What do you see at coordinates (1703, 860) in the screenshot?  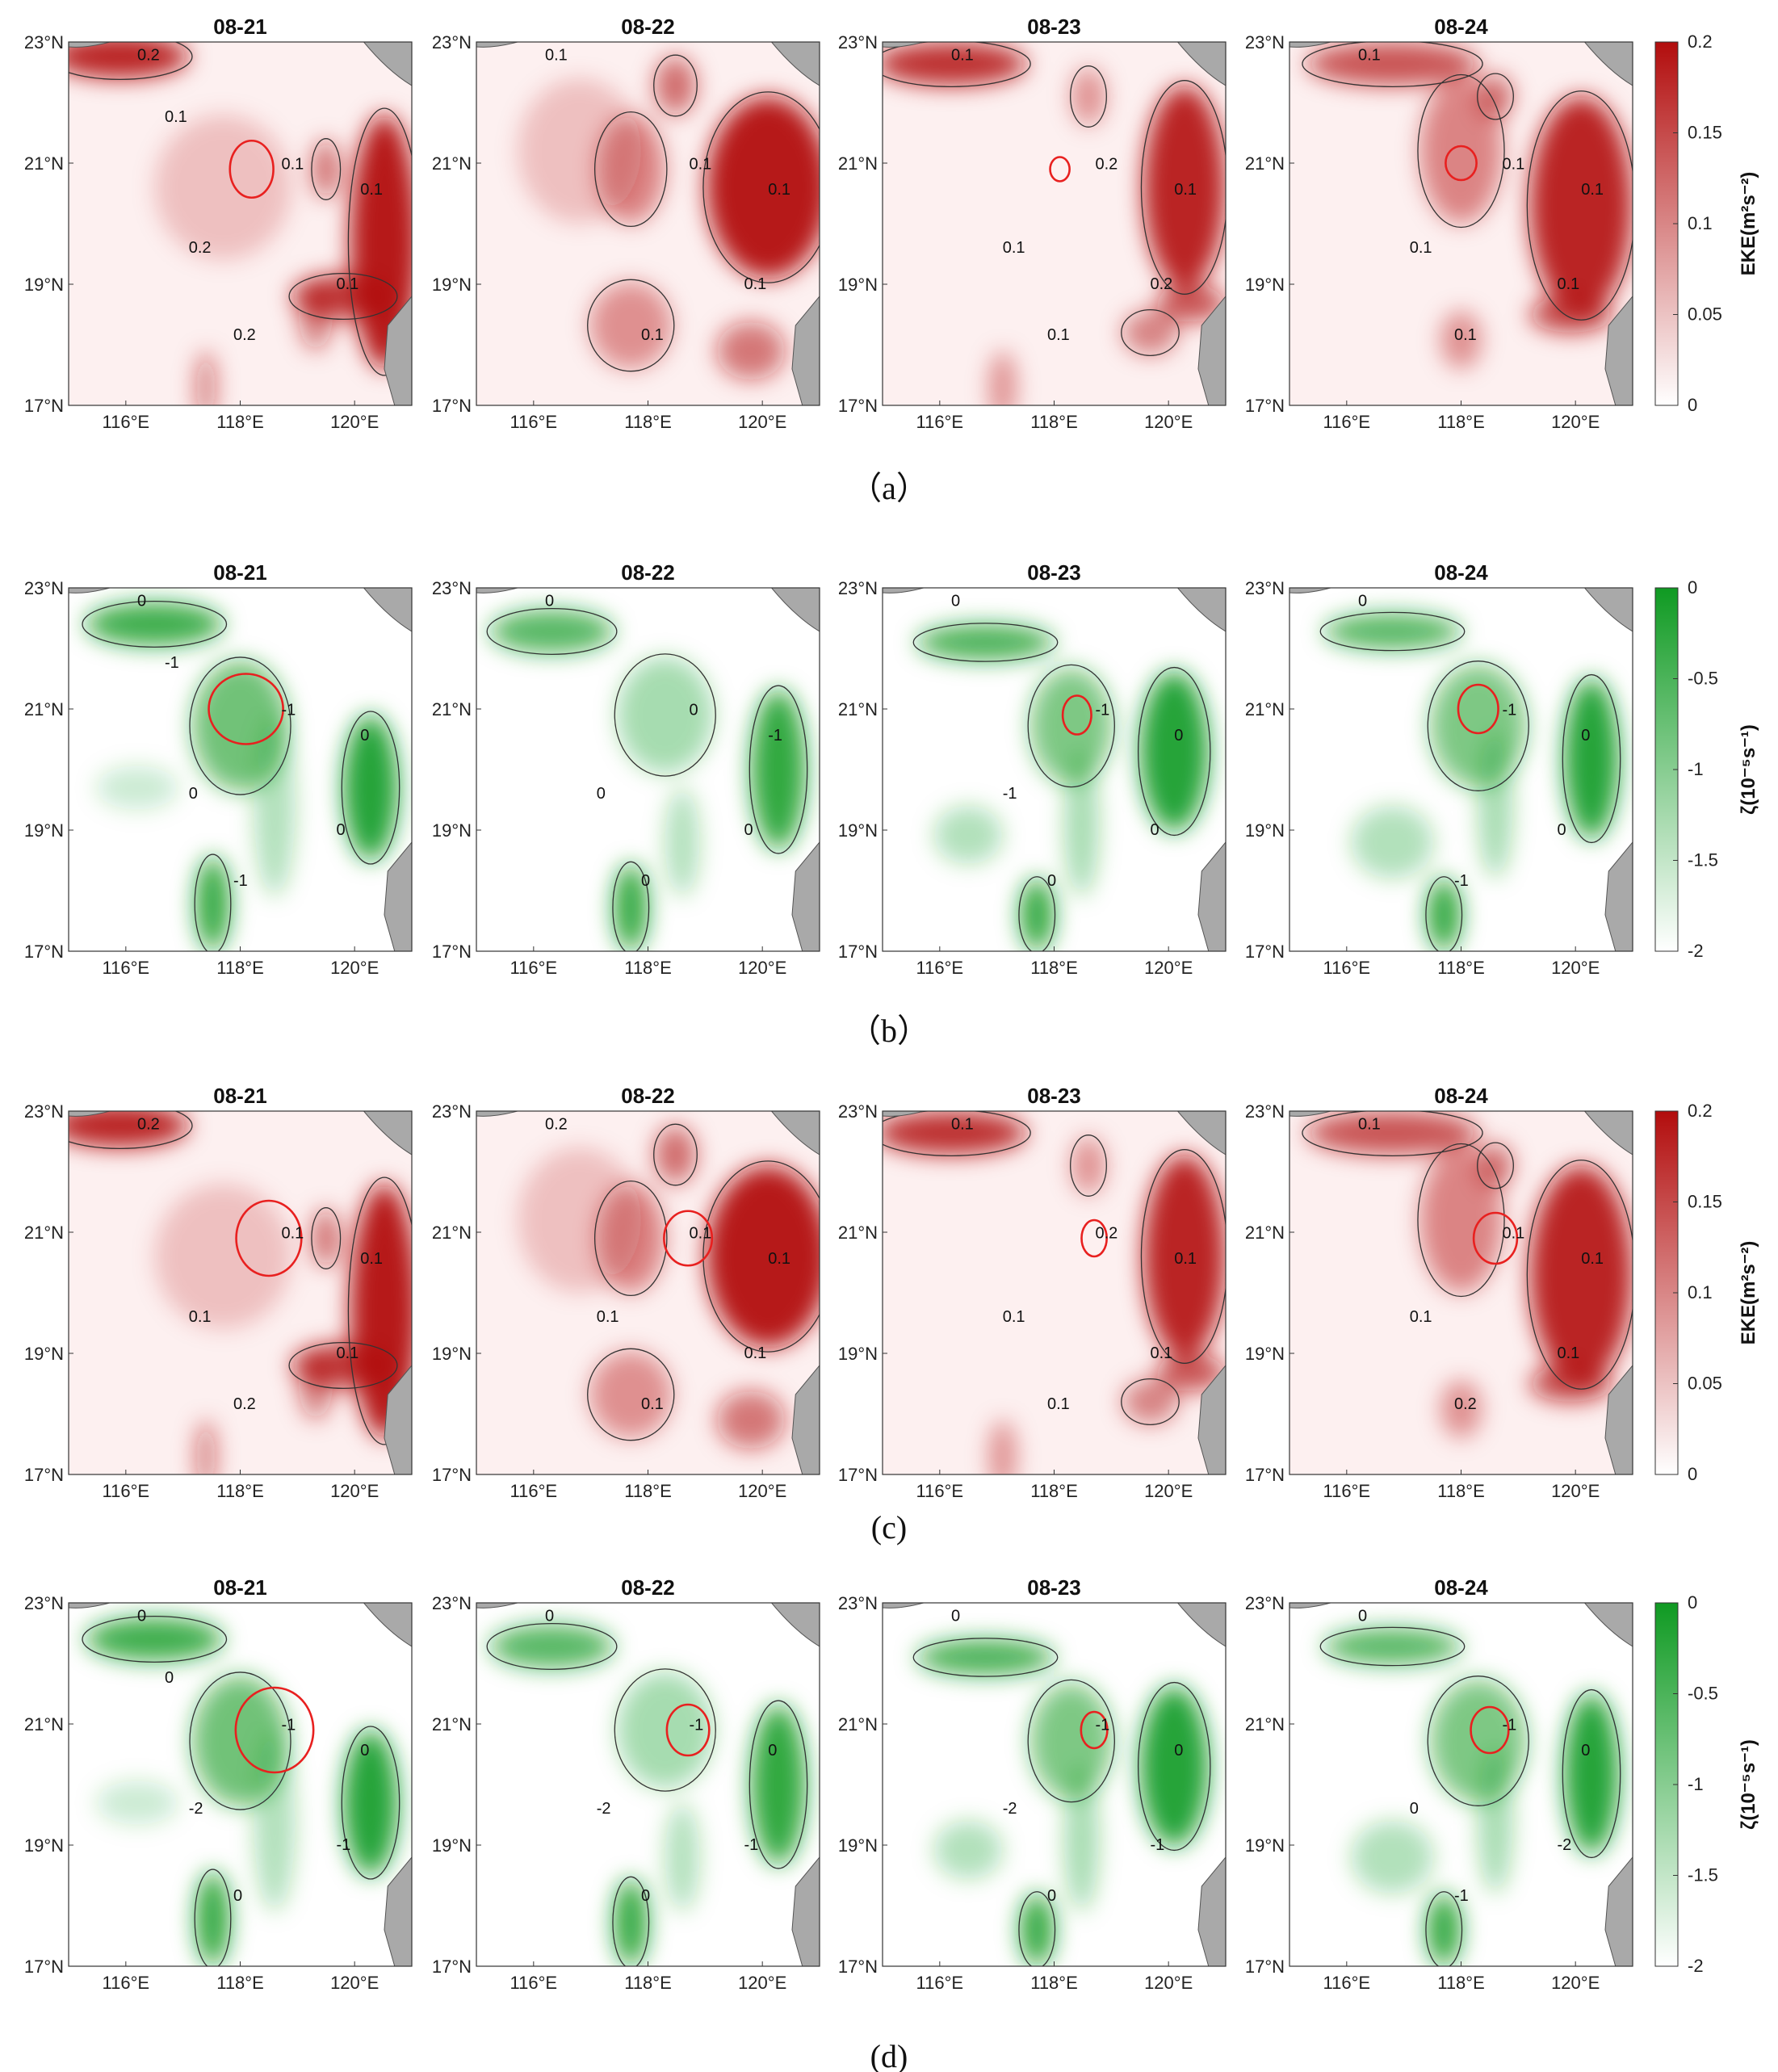 I see `colorbar-tick-label: -1.5` at bounding box center [1703, 860].